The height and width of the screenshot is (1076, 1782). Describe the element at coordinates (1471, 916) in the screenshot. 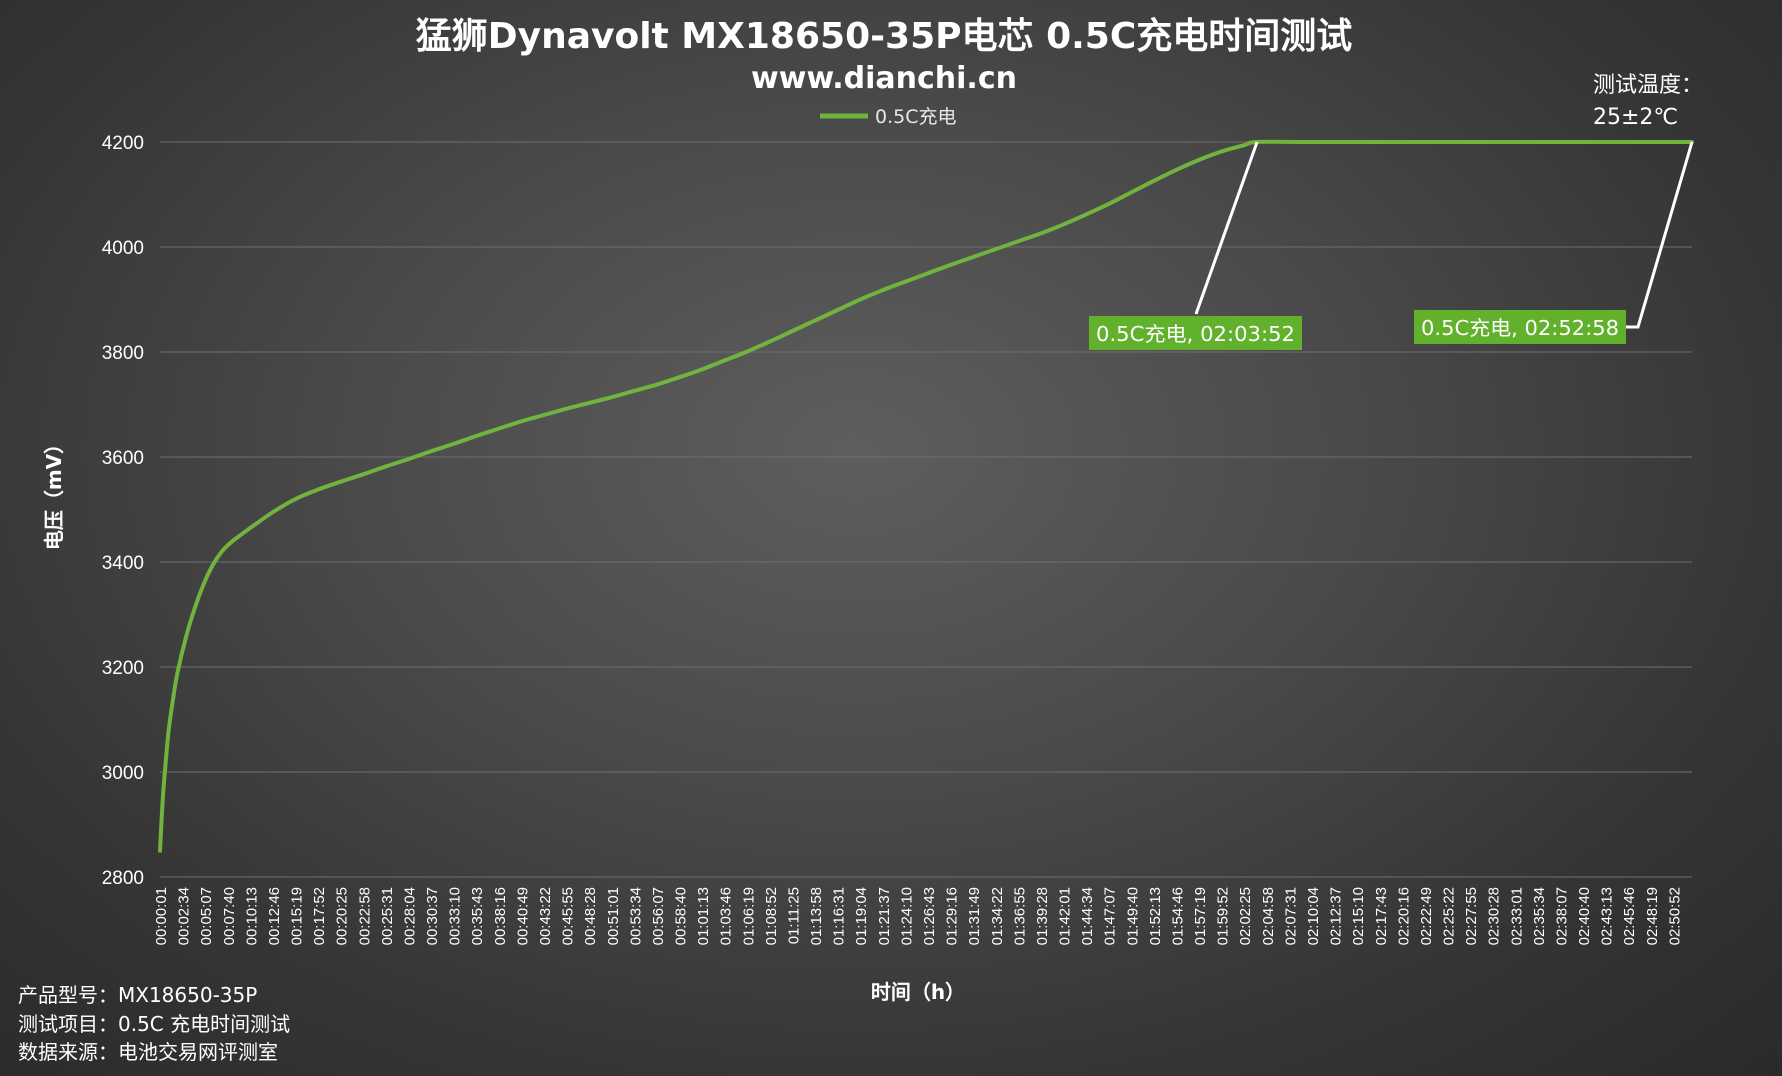

I see `x-tick-label: 02:27:55` at that location.